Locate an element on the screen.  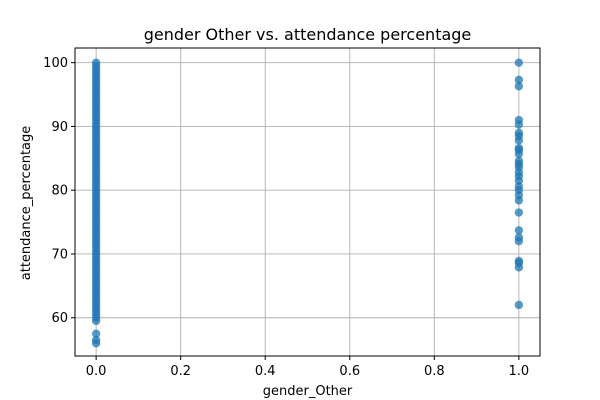
x-tick-label: 0.8 is located at coordinates (434, 371).